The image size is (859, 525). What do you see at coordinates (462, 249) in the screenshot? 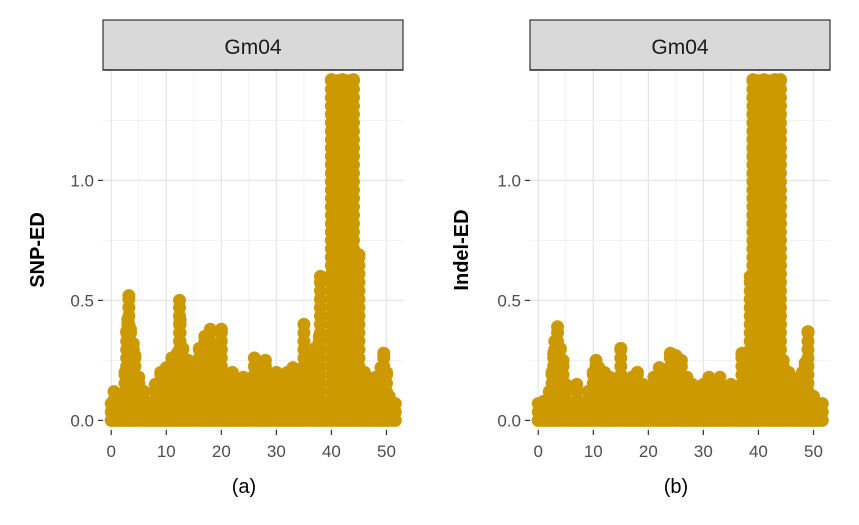
I see `y-axis-label: Indel-ED` at bounding box center [462, 249].